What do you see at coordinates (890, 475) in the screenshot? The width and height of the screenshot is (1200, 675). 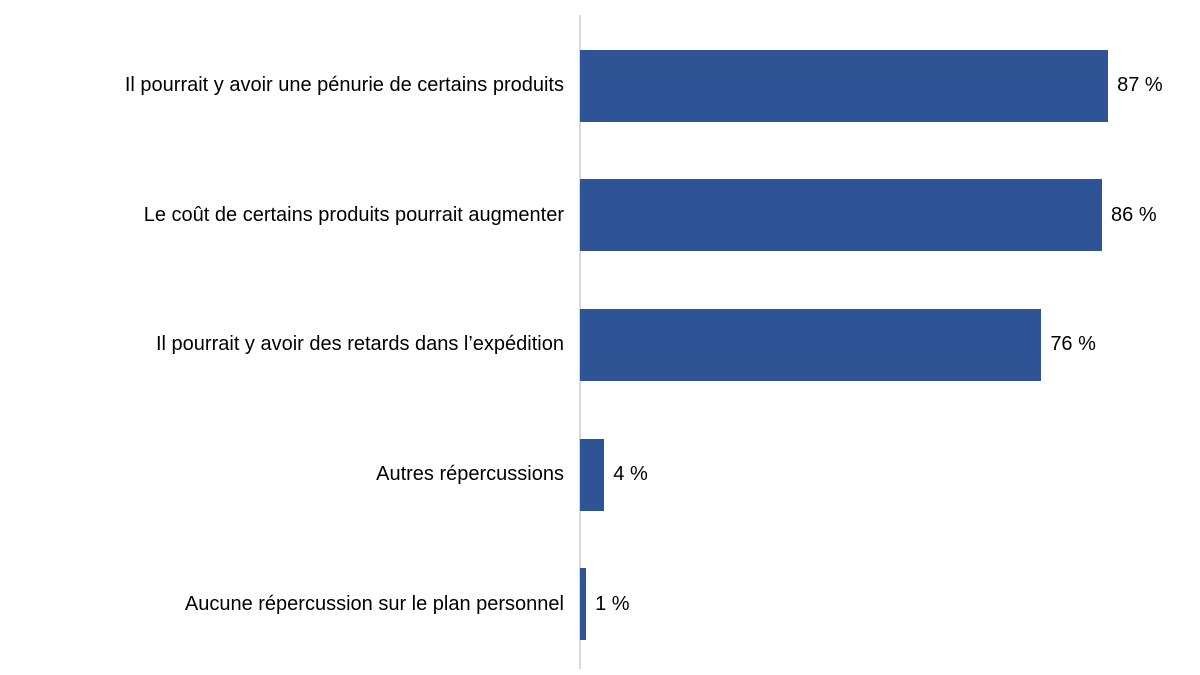 I see `bar-area: 4 %` at bounding box center [890, 475].